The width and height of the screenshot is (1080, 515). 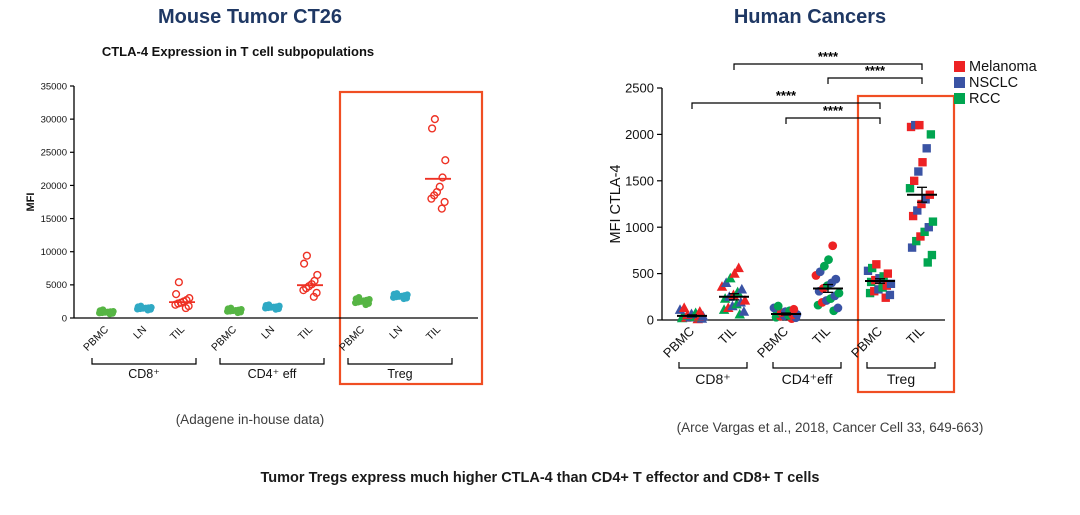 What do you see at coordinates (56, 285) in the screenshot?
I see `svg-text: 5000` at bounding box center [56, 285].